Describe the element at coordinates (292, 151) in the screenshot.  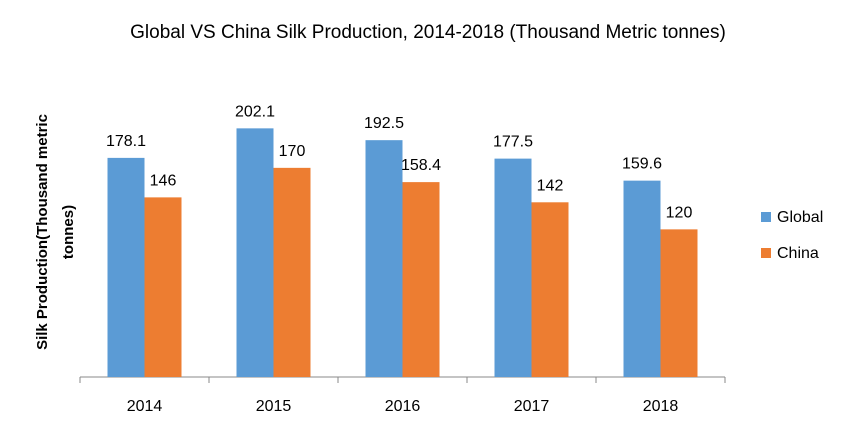
I see `data-label-china-2015: 170` at that location.